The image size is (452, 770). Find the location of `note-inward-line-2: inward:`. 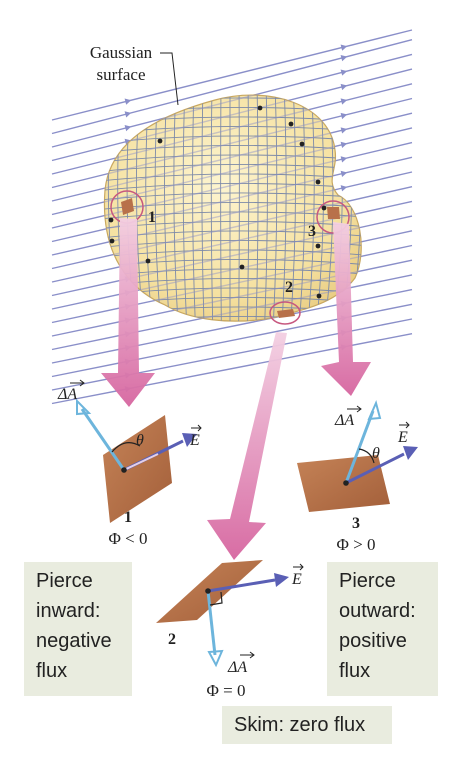

note-inward-line-2: inward: is located at coordinates (68, 611).